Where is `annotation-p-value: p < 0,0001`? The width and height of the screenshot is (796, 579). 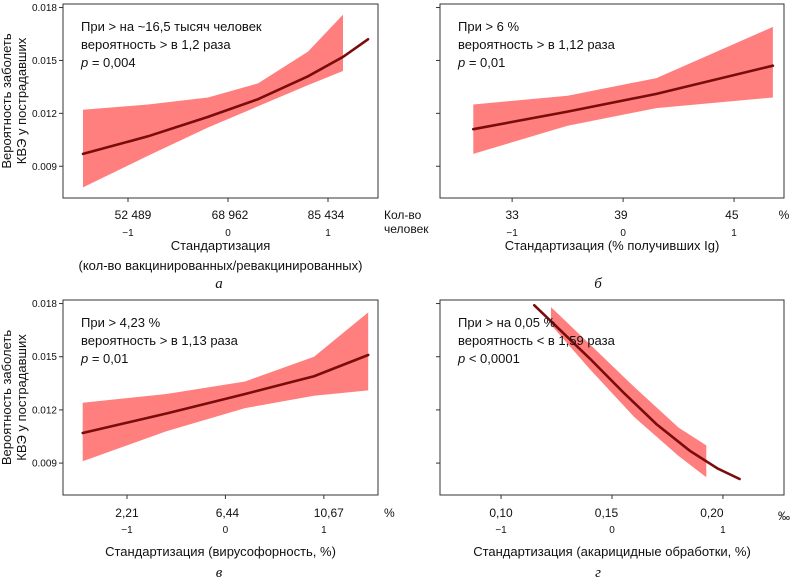
annotation-p-value: p < 0,0001 is located at coordinates (488, 358).